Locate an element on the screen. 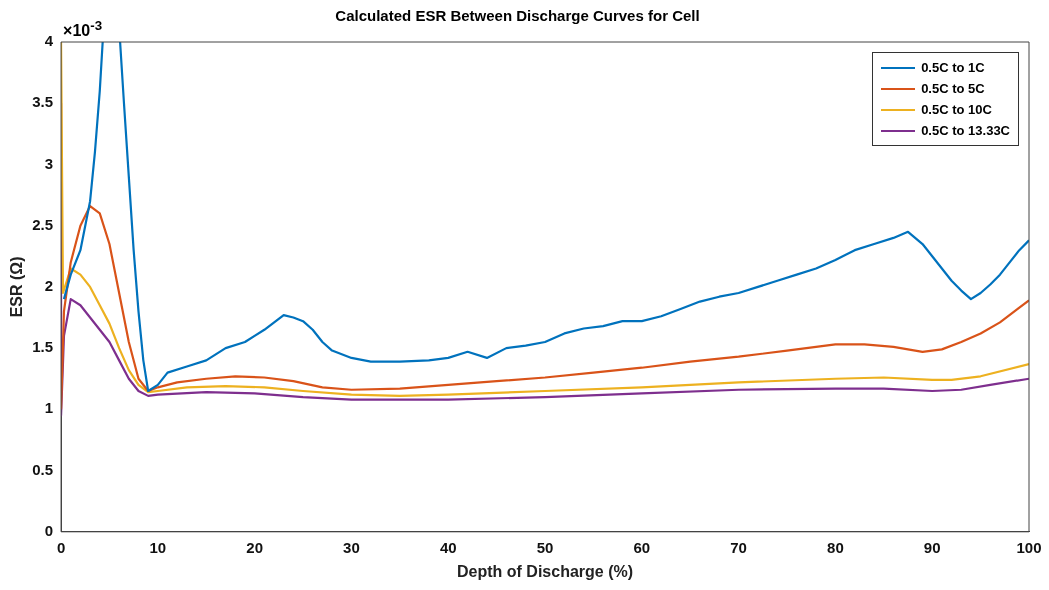 The image size is (1049, 590). y-tick-label: 0 is located at coordinates (49, 530).